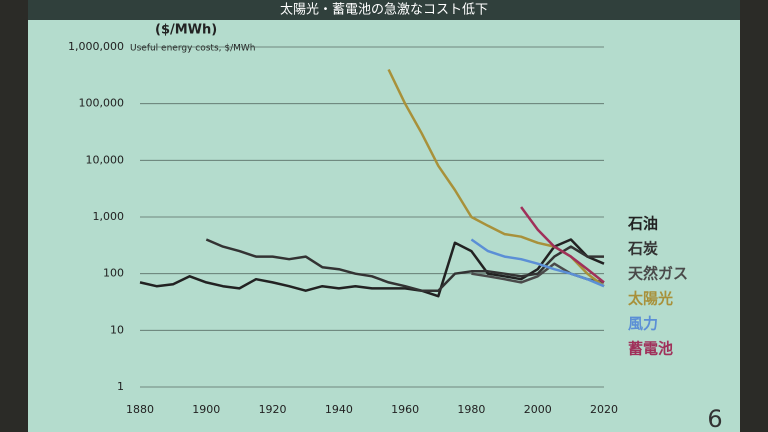 The width and height of the screenshot is (768, 432). I want to click on legend-entry: 太陽光, so click(650, 299).